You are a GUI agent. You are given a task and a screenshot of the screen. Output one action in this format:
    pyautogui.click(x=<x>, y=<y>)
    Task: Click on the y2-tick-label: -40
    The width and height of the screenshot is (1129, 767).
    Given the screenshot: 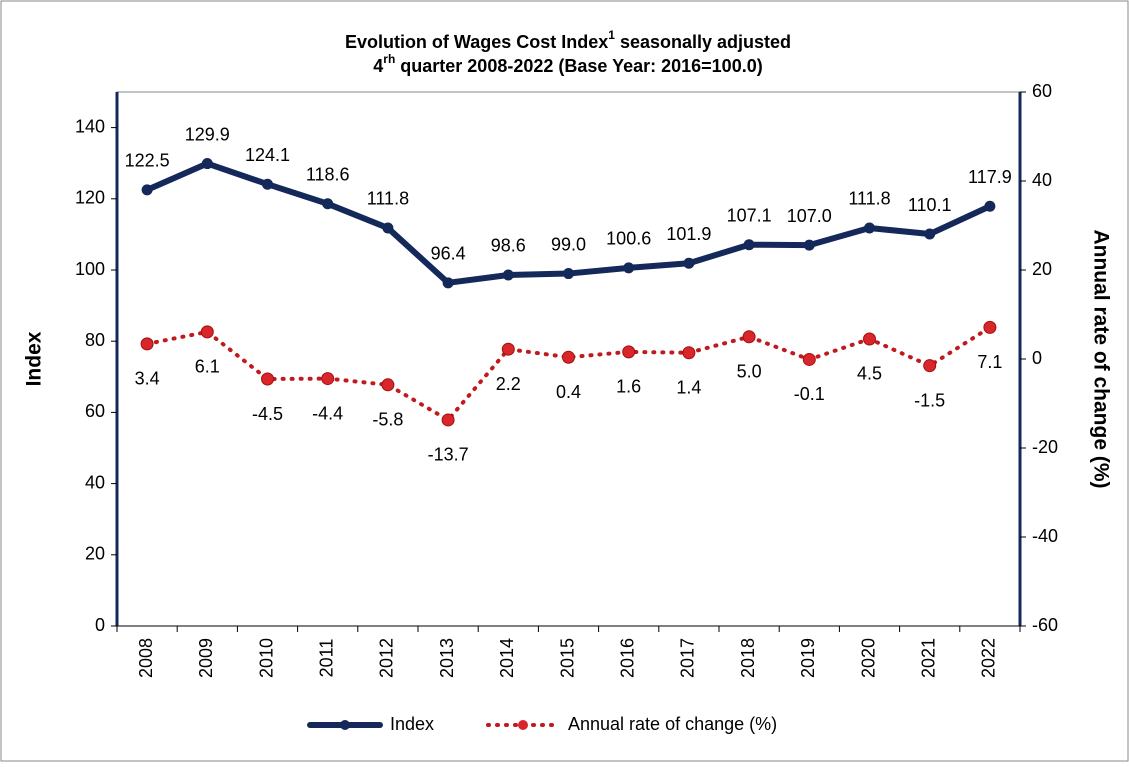 What is the action you would take?
    pyautogui.click(x=1045, y=536)
    